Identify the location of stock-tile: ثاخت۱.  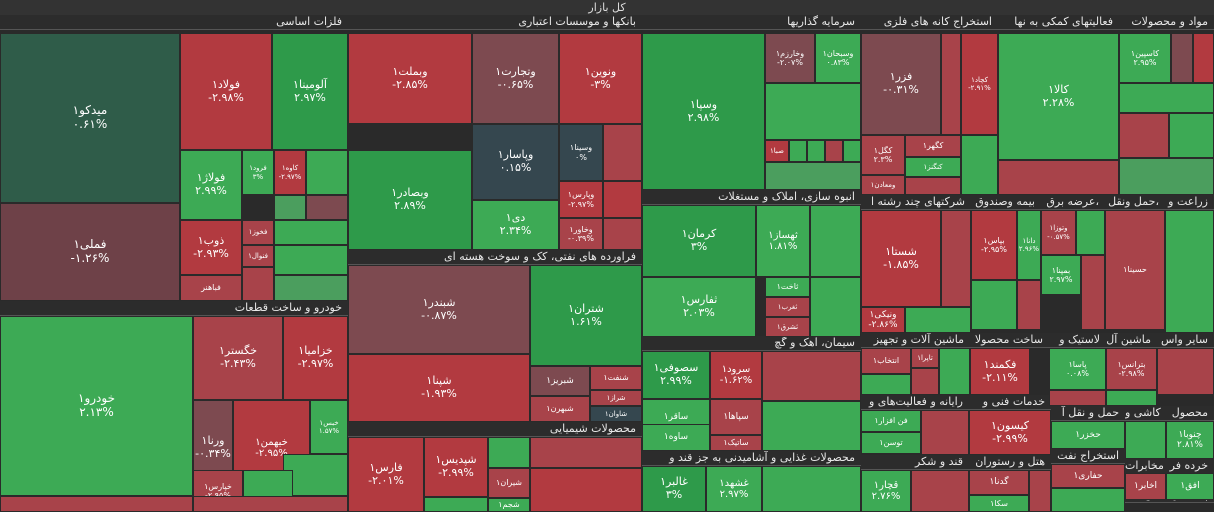
(787, 287).